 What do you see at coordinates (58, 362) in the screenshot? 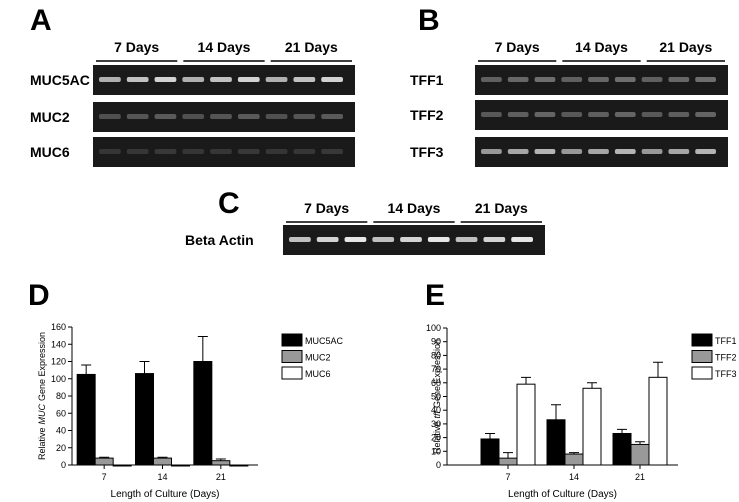
I see `y-tick-label: 120` at bounding box center [58, 362].